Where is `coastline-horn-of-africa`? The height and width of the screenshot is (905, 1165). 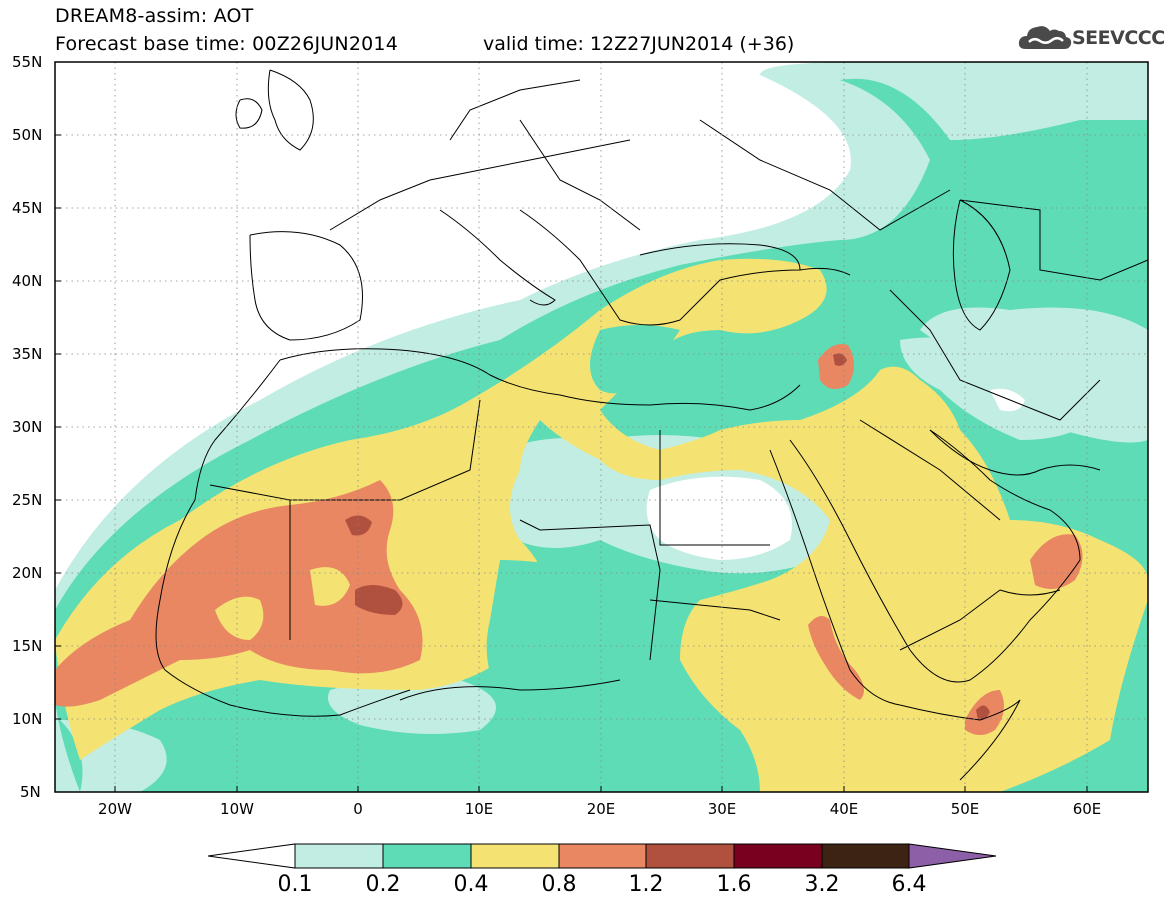 coastline-horn-of-africa is located at coordinates (960, 740).